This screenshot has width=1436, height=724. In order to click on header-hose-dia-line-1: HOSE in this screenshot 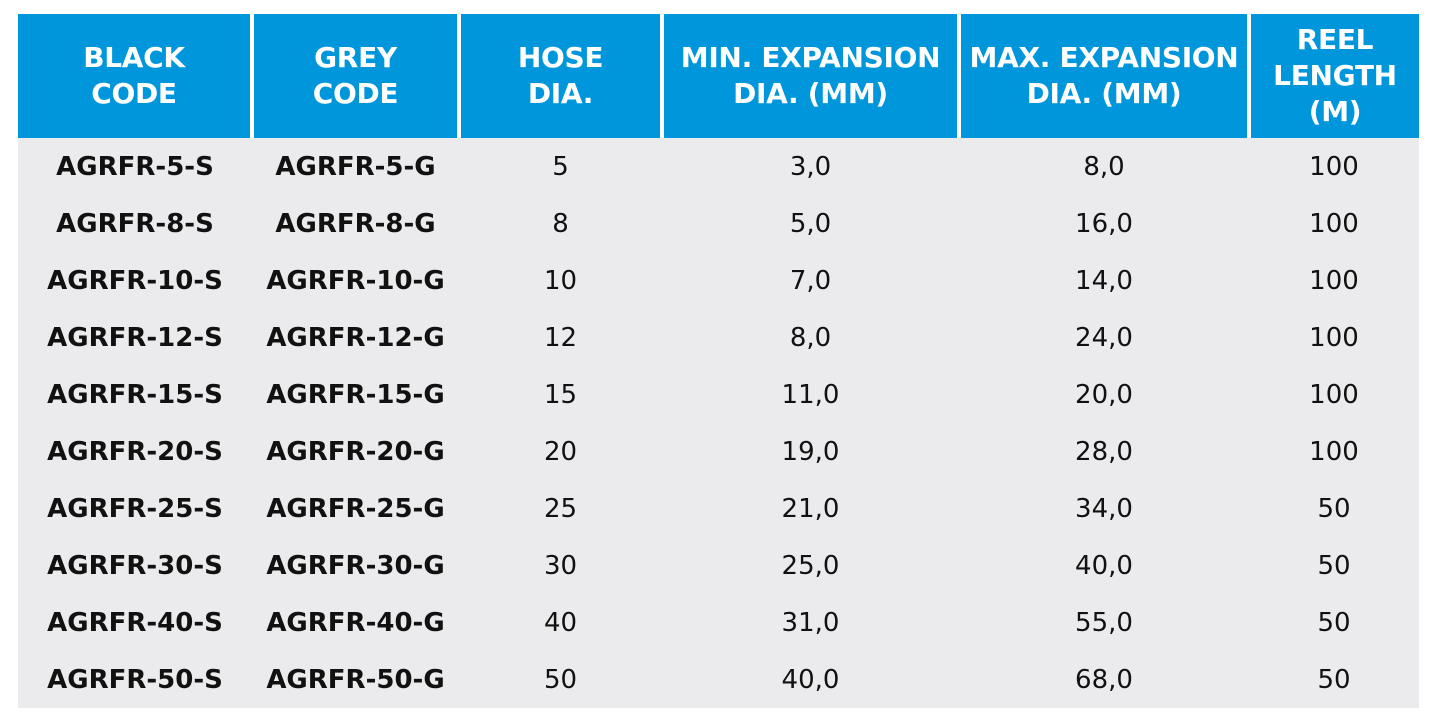, I will do `click(560, 57)`.